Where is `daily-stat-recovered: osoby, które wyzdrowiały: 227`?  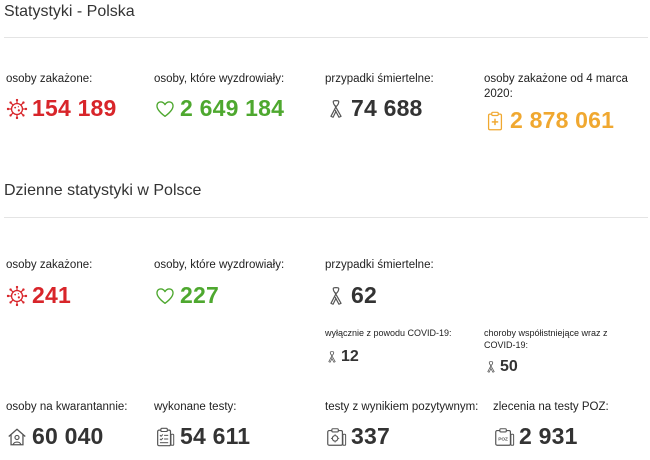 daily-stat-recovered: osoby, które wyzdrowiały: 227 is located at coordinates (234, 283).